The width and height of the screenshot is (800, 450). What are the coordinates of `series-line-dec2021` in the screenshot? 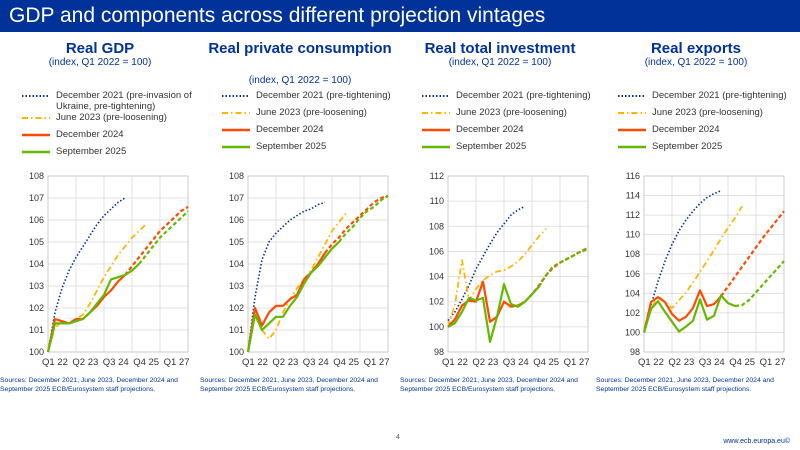 It's located at (286, 277).